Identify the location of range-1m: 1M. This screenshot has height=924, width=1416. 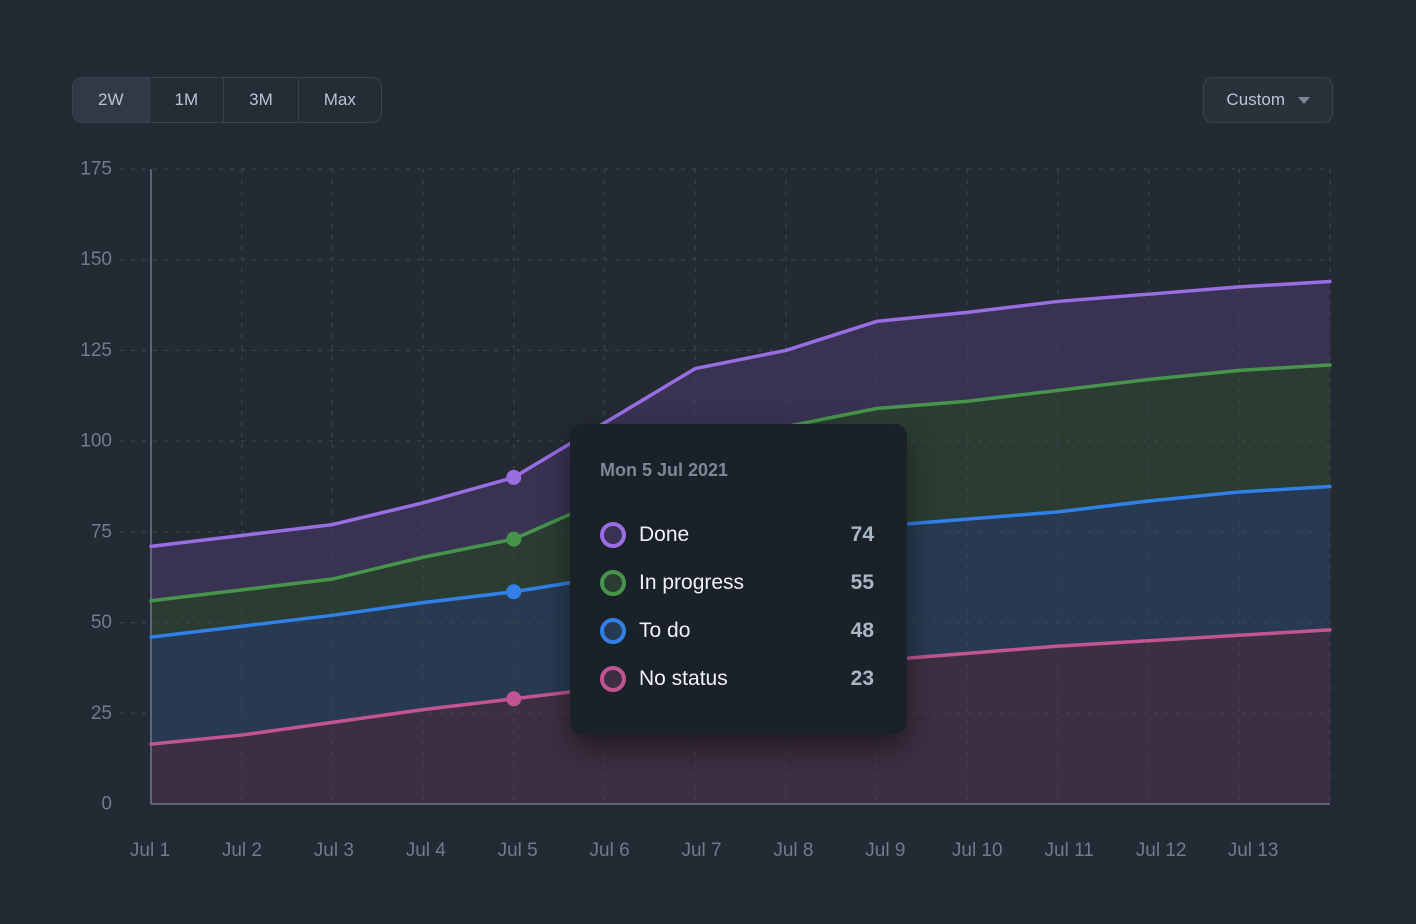
(186, 100).